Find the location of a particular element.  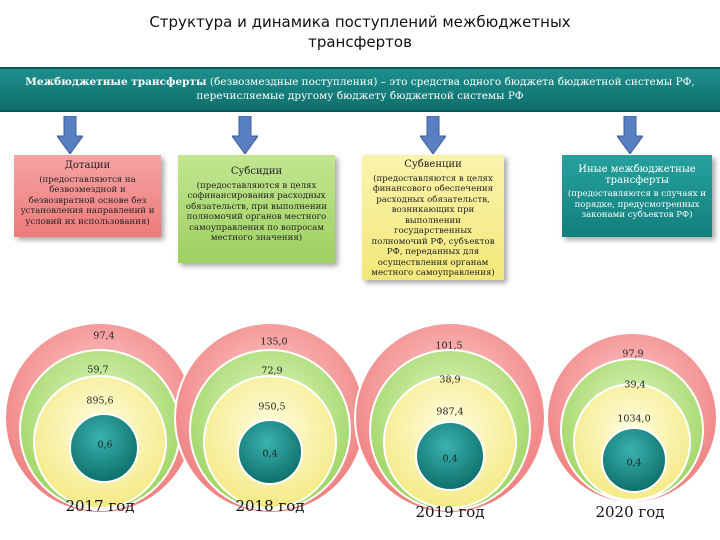

value-subvencii-2020: 1034,0 is located at coordinates (634, 419).